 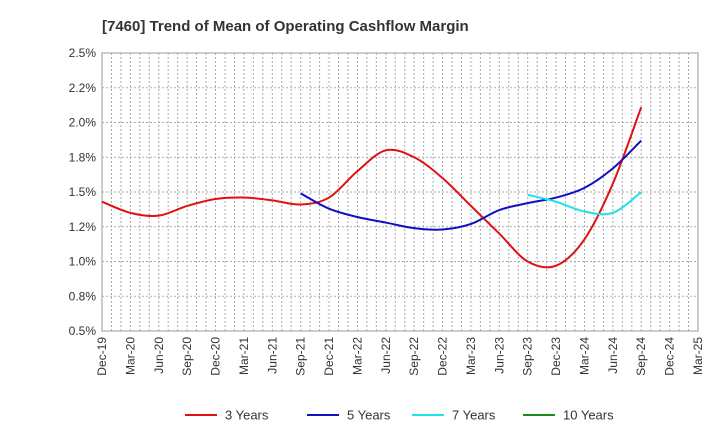 What do you see at coordinates (588, 415) in the screenshot?
I see `legend-label-10-years: 10 Years` at bounding box center [588, 415].